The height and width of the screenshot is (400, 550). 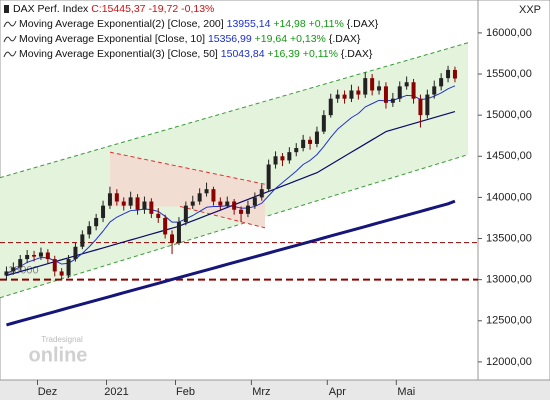 What do you see at coordinates (406, 392) in the screenshot?
I see `x-tick-label: Mai` at bounding box center [406, 392].